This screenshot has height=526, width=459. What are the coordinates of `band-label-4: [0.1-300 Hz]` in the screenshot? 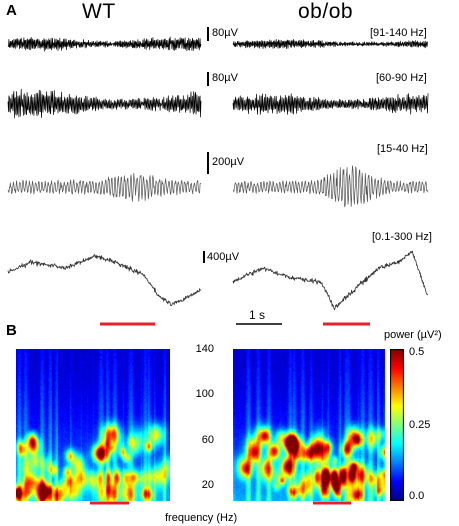 It's located at (402, 237).